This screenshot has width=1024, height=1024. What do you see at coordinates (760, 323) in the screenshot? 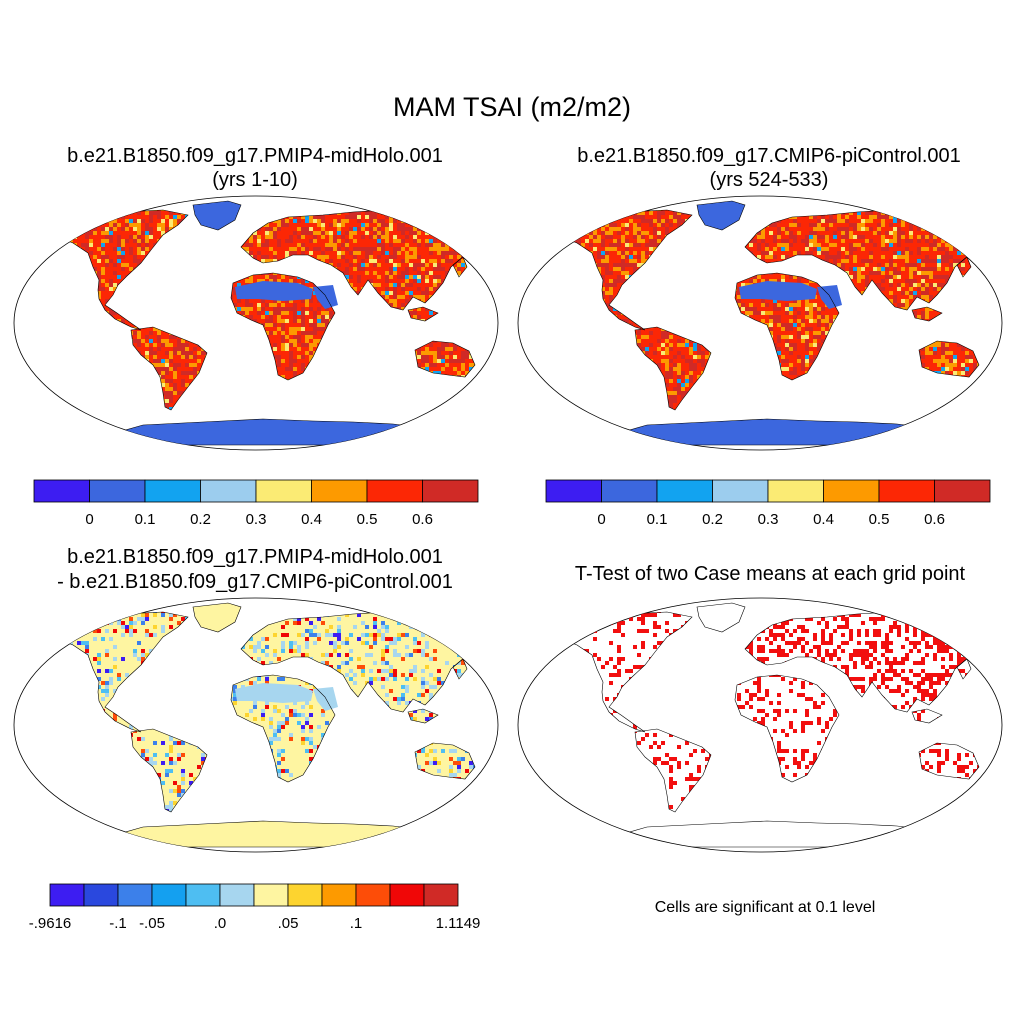
I see `map-panel-picontrol` at bounding box center [760, 323].